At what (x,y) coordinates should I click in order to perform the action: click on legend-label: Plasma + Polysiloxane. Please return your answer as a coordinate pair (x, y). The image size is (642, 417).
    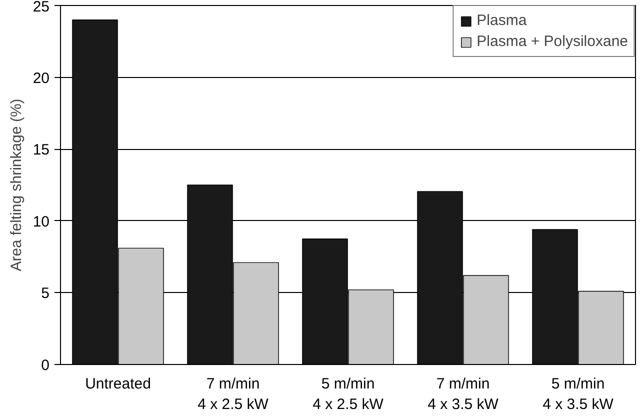
    Looking at the image, I should click on (552, 41).